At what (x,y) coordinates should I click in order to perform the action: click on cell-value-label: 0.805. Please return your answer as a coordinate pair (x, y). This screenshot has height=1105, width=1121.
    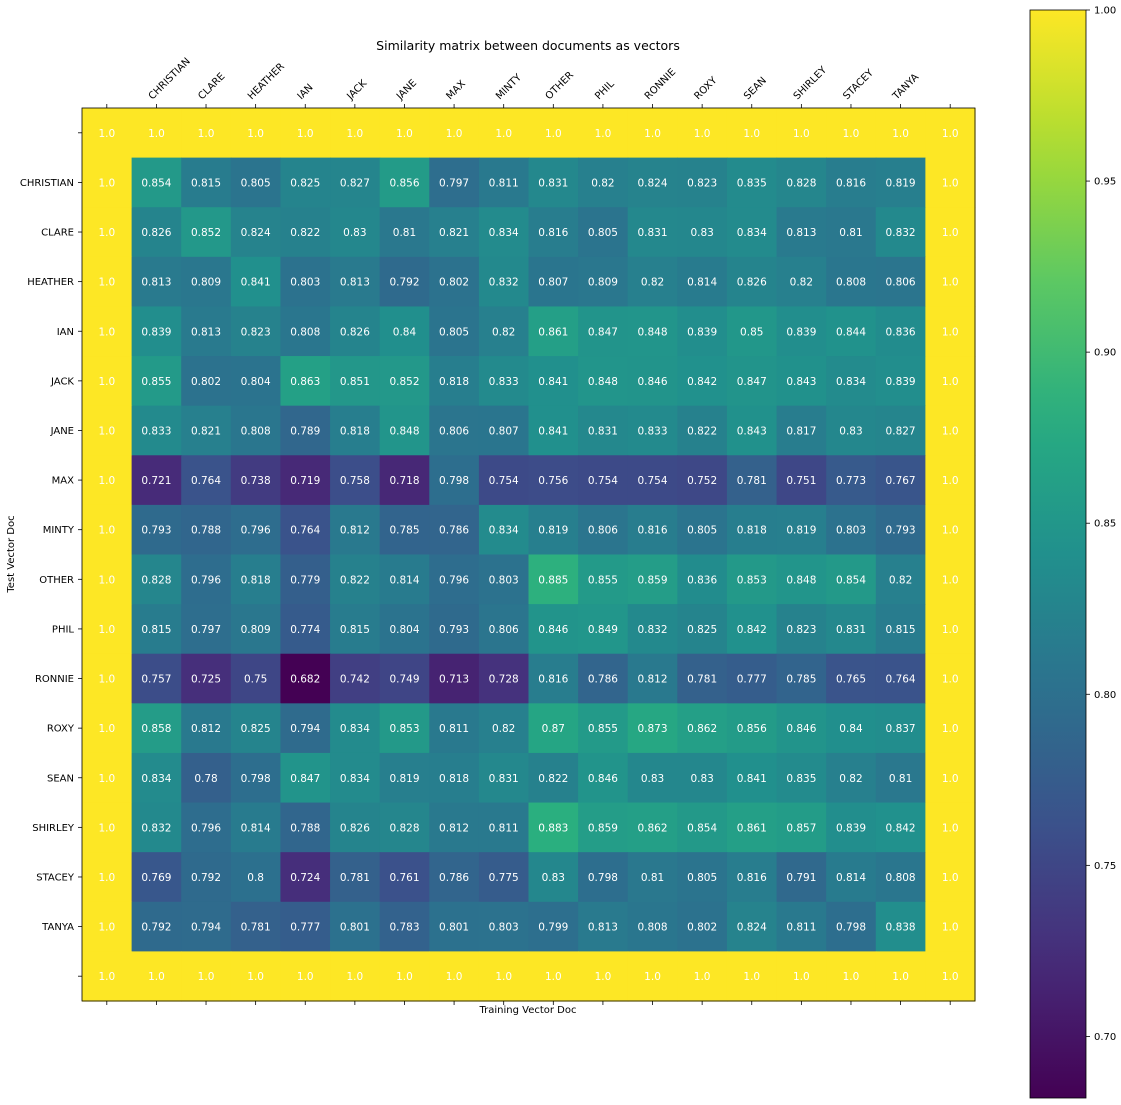
    Looking at the image, I should click on (702, 531).